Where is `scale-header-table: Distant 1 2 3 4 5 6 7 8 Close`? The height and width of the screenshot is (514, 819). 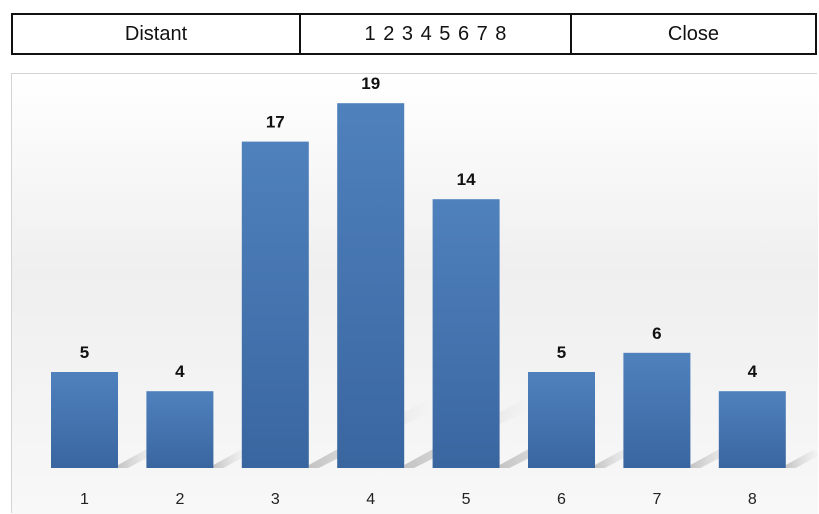 scale-header-table: Distant 1 2 3 4 5 6 7 8 Close is located at coordinates (414, 34).